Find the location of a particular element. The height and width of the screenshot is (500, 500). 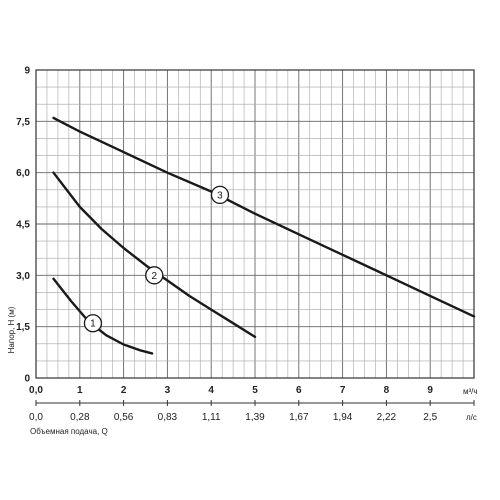

x-secondary-tick-label: 1,67 is located at coordinates (299, 417).